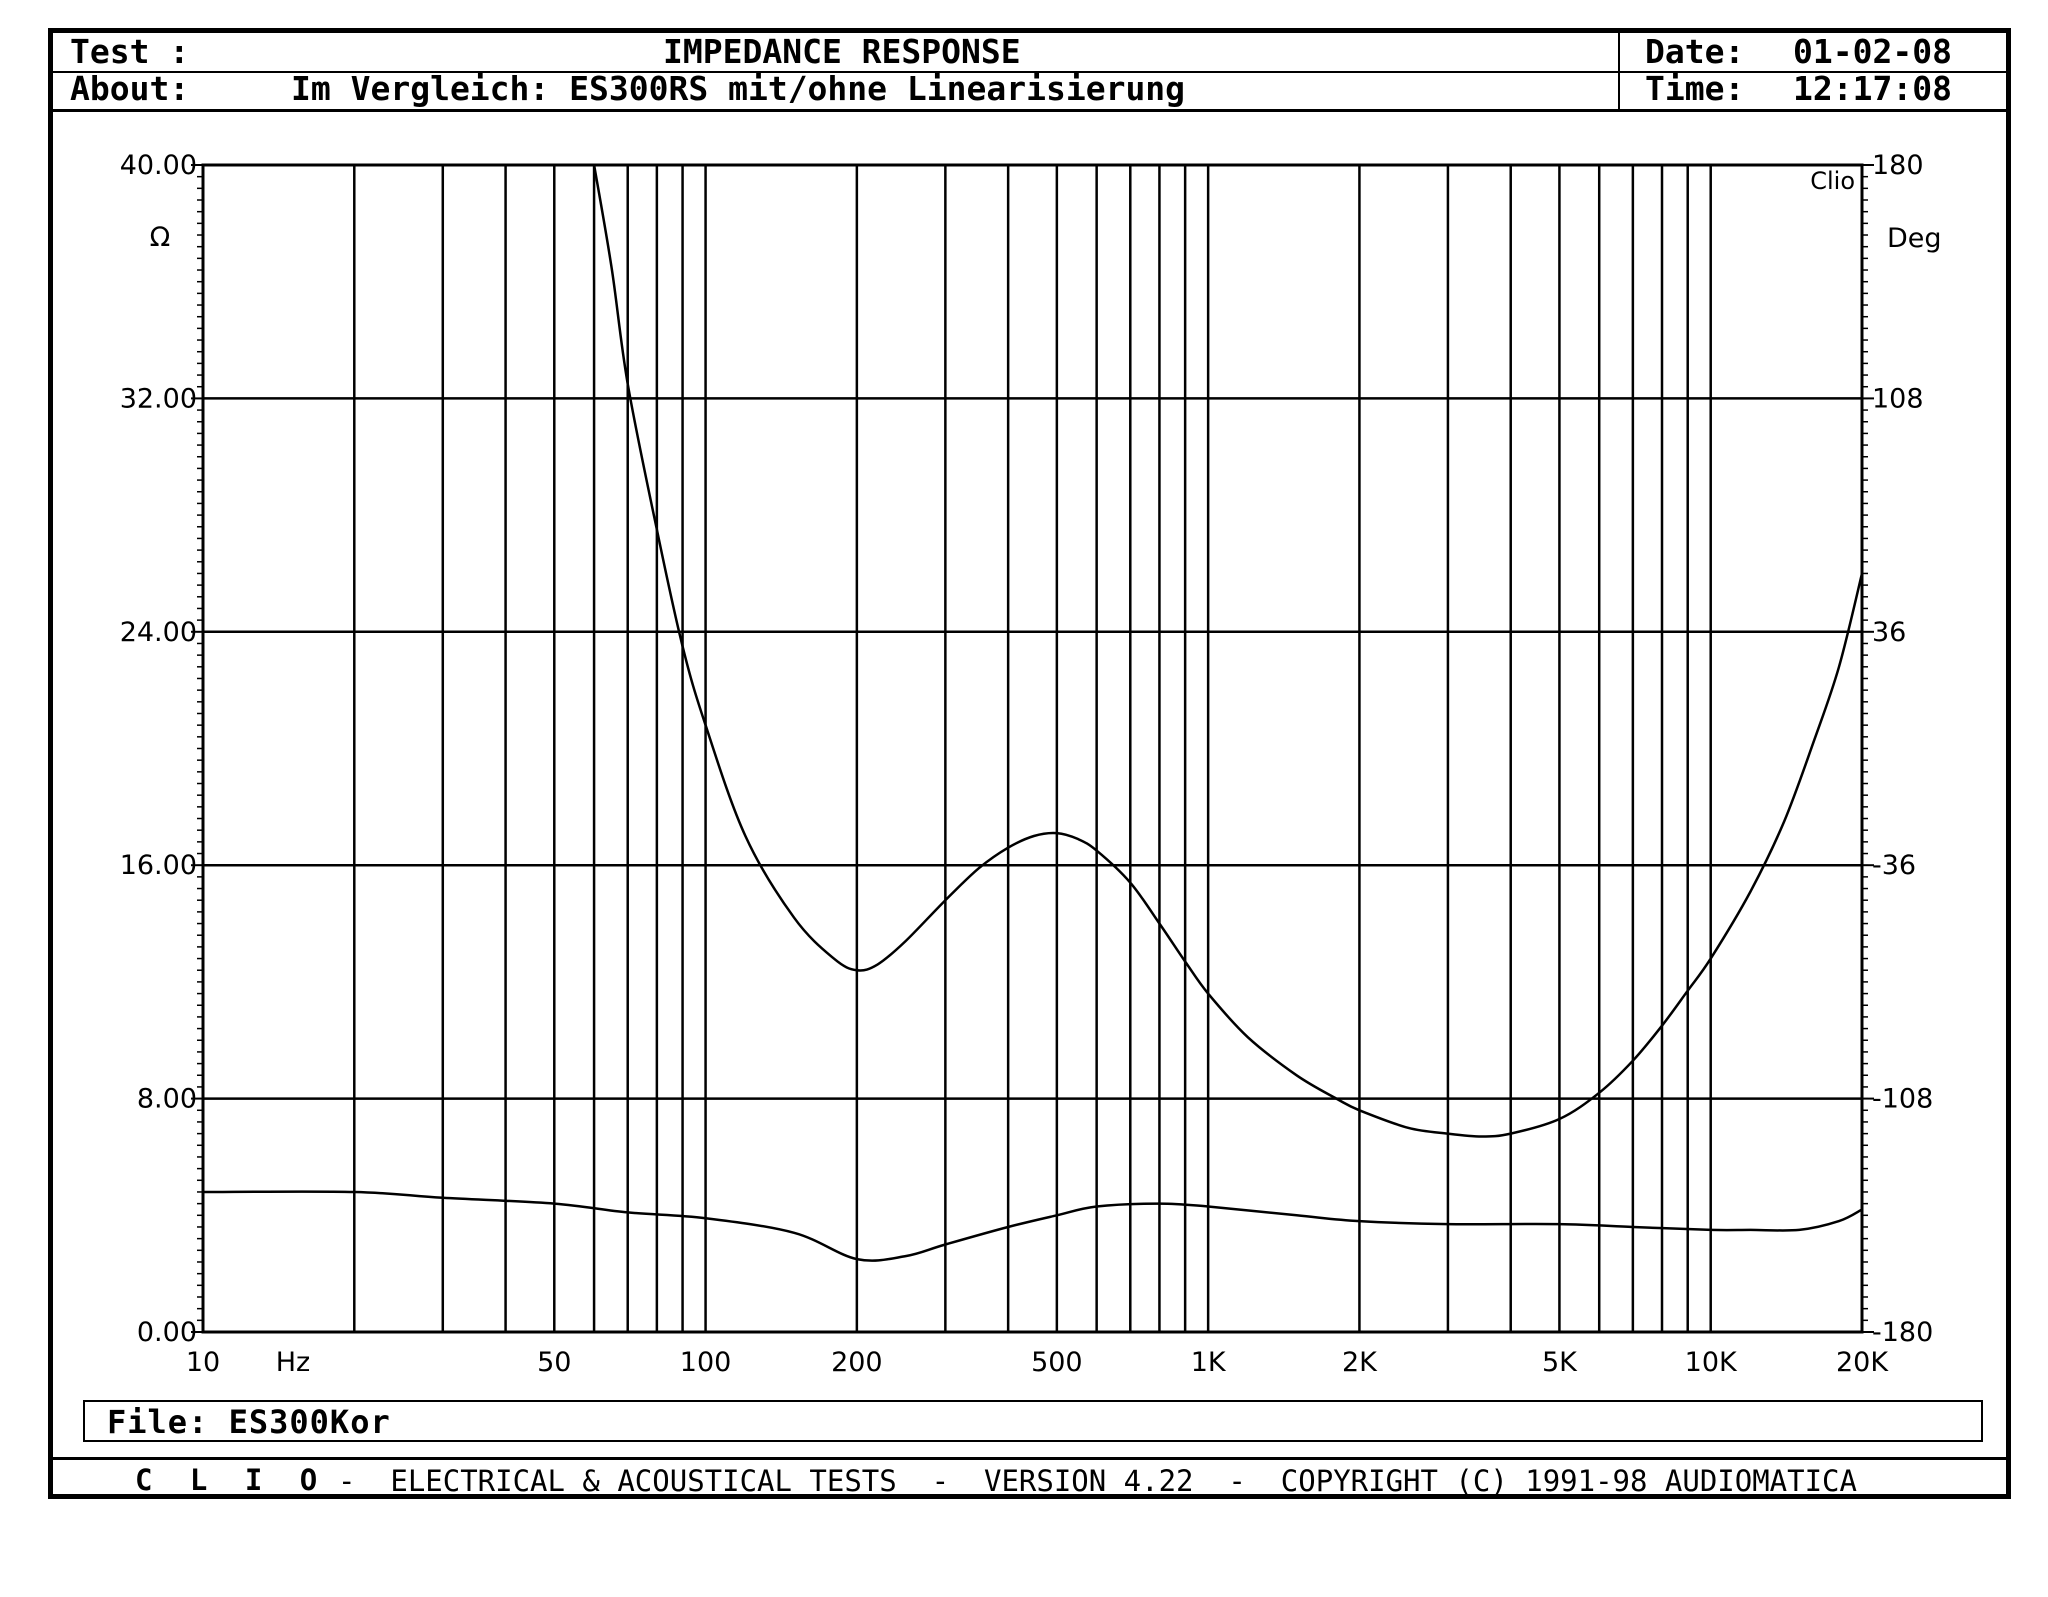 This screenshot has height=1597, width=2048. I want to click on x-tick-label: 10K, so click(1711, 1362).